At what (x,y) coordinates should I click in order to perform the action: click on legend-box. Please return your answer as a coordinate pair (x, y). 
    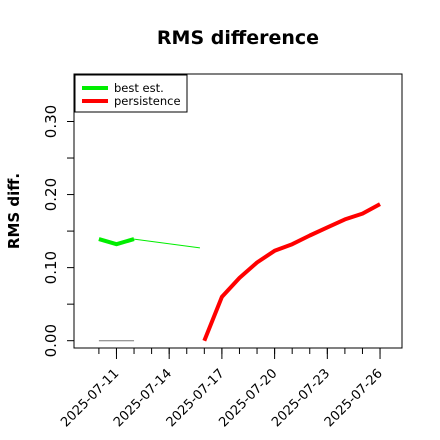
    Looking at the image, I should click on (131, 93).